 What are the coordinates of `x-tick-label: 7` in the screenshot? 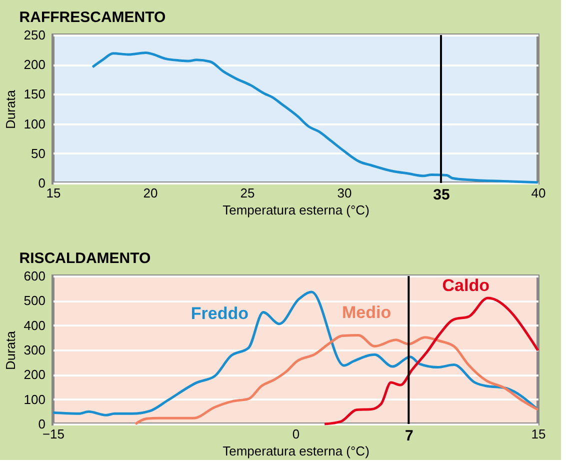 It's located at (409, 436).